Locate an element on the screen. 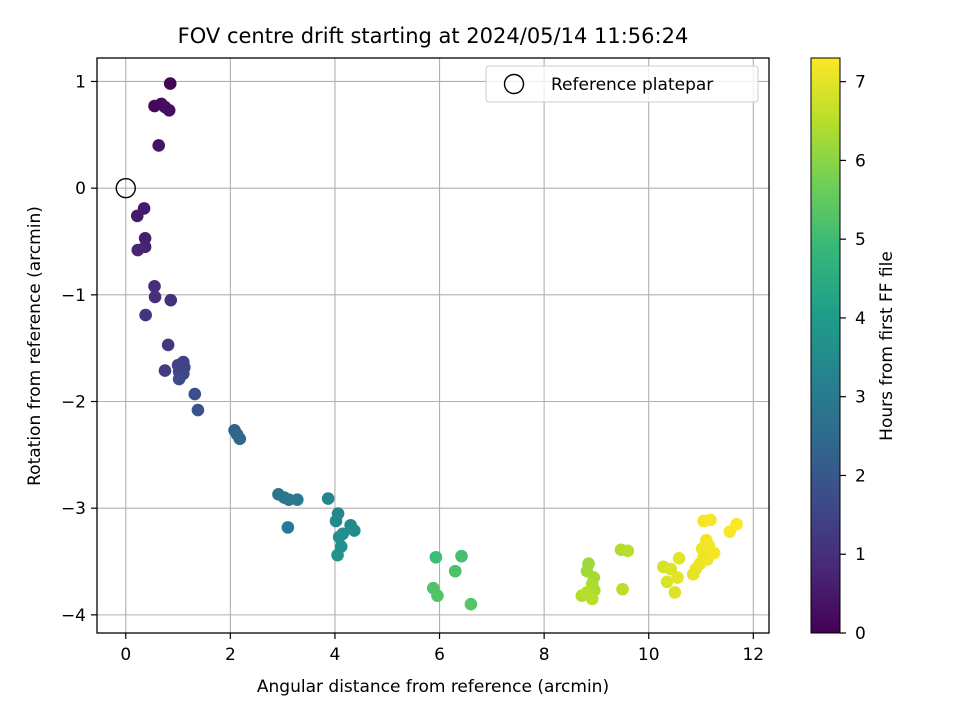 The image size is (960, 720). colorbar-label: Hours from first FF file is located at coordinates (887, 346).